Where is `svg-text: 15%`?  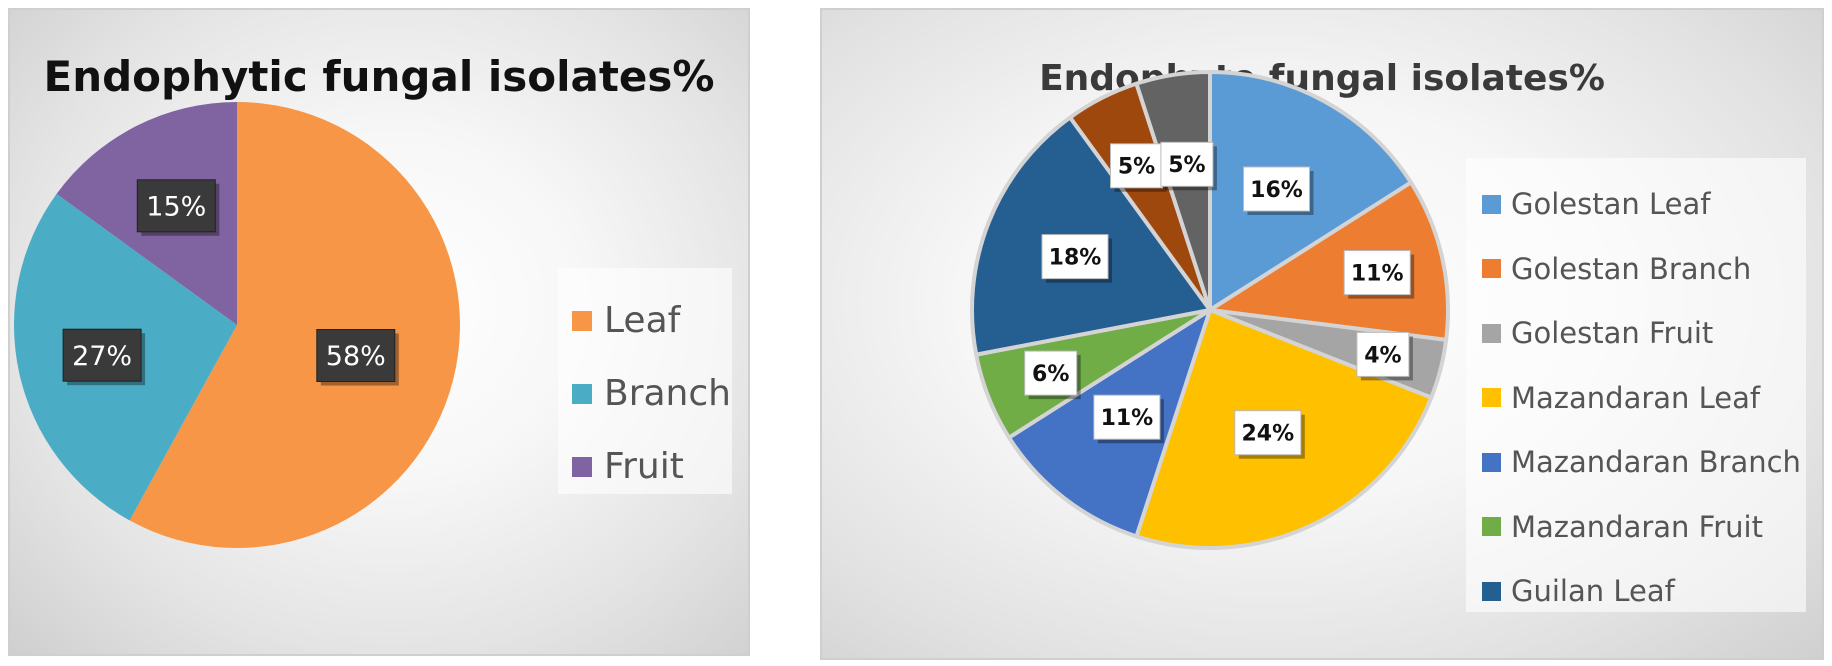
svg-text: 15% is located at coordinates (176, 207).